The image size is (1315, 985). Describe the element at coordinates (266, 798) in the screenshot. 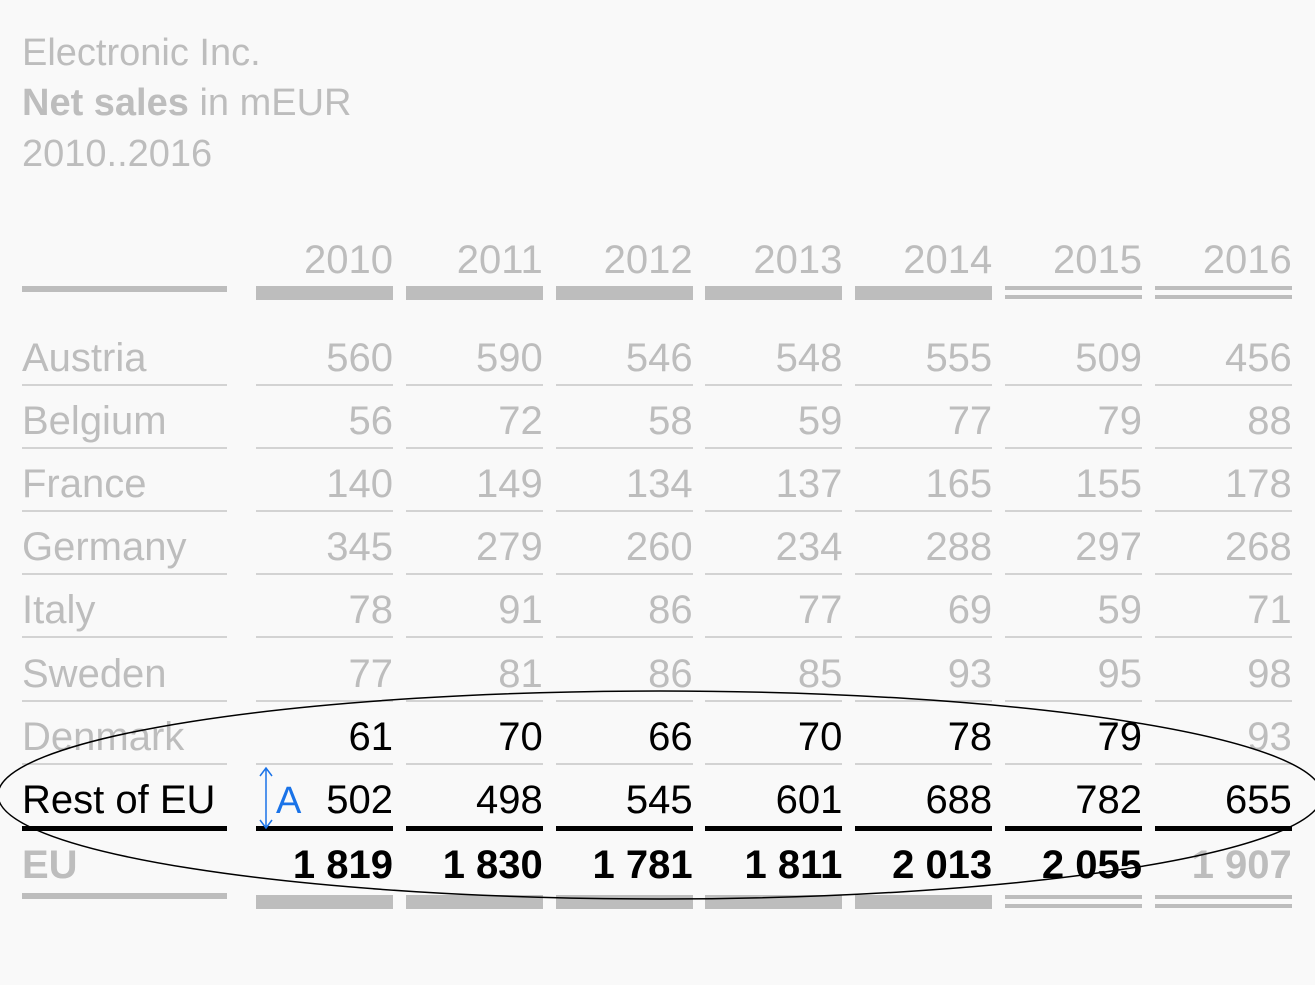

I see `annotation-arrow-icon` at that location.